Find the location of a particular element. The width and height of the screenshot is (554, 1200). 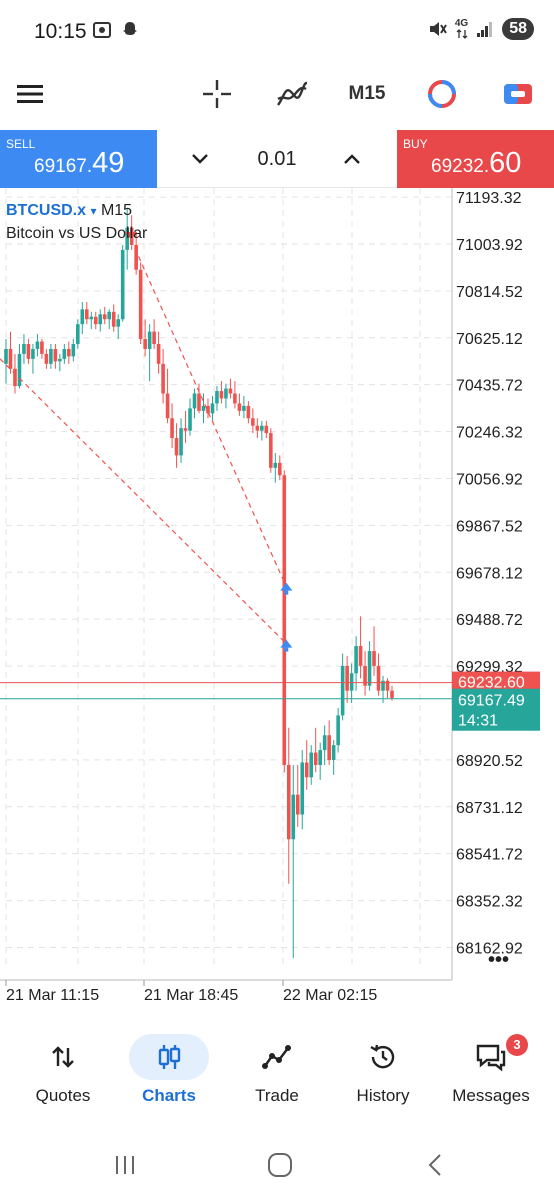

symbol-header: BTCUSD.x ▾ M15 is located at coordinates (69, 211).